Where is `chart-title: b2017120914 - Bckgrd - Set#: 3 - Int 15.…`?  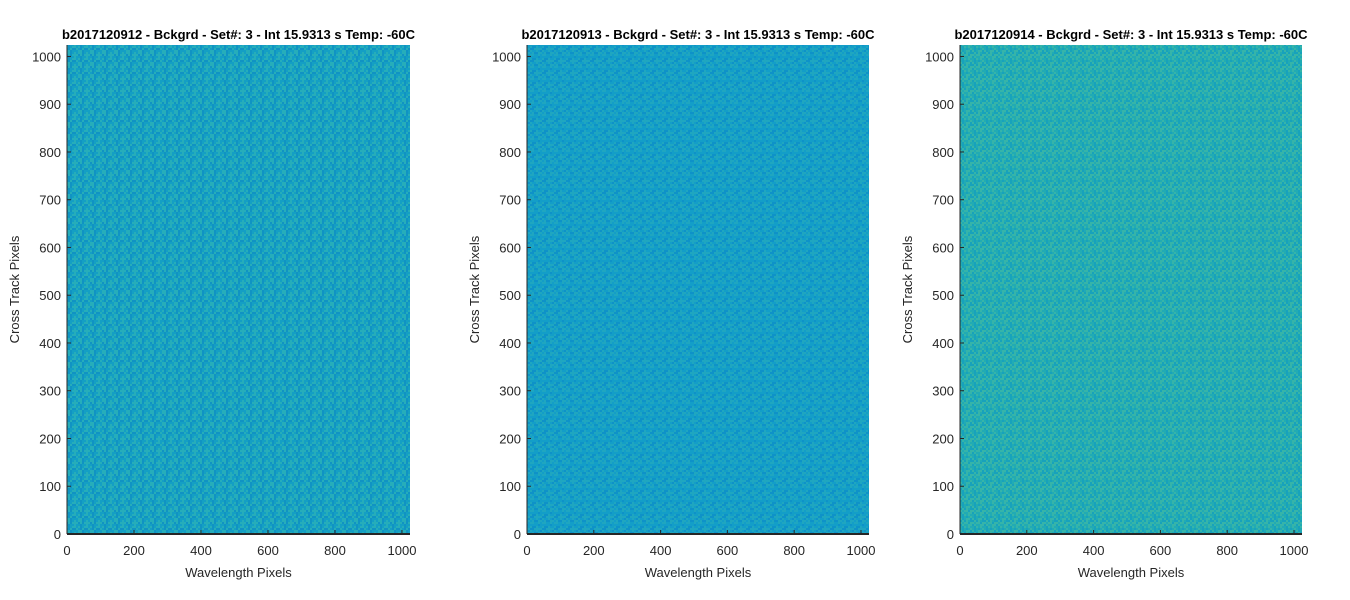
chart-title: b2017120914 - Bckgrd - Set#: 3 - Int 15.… is located at coordinates (1131, 34).